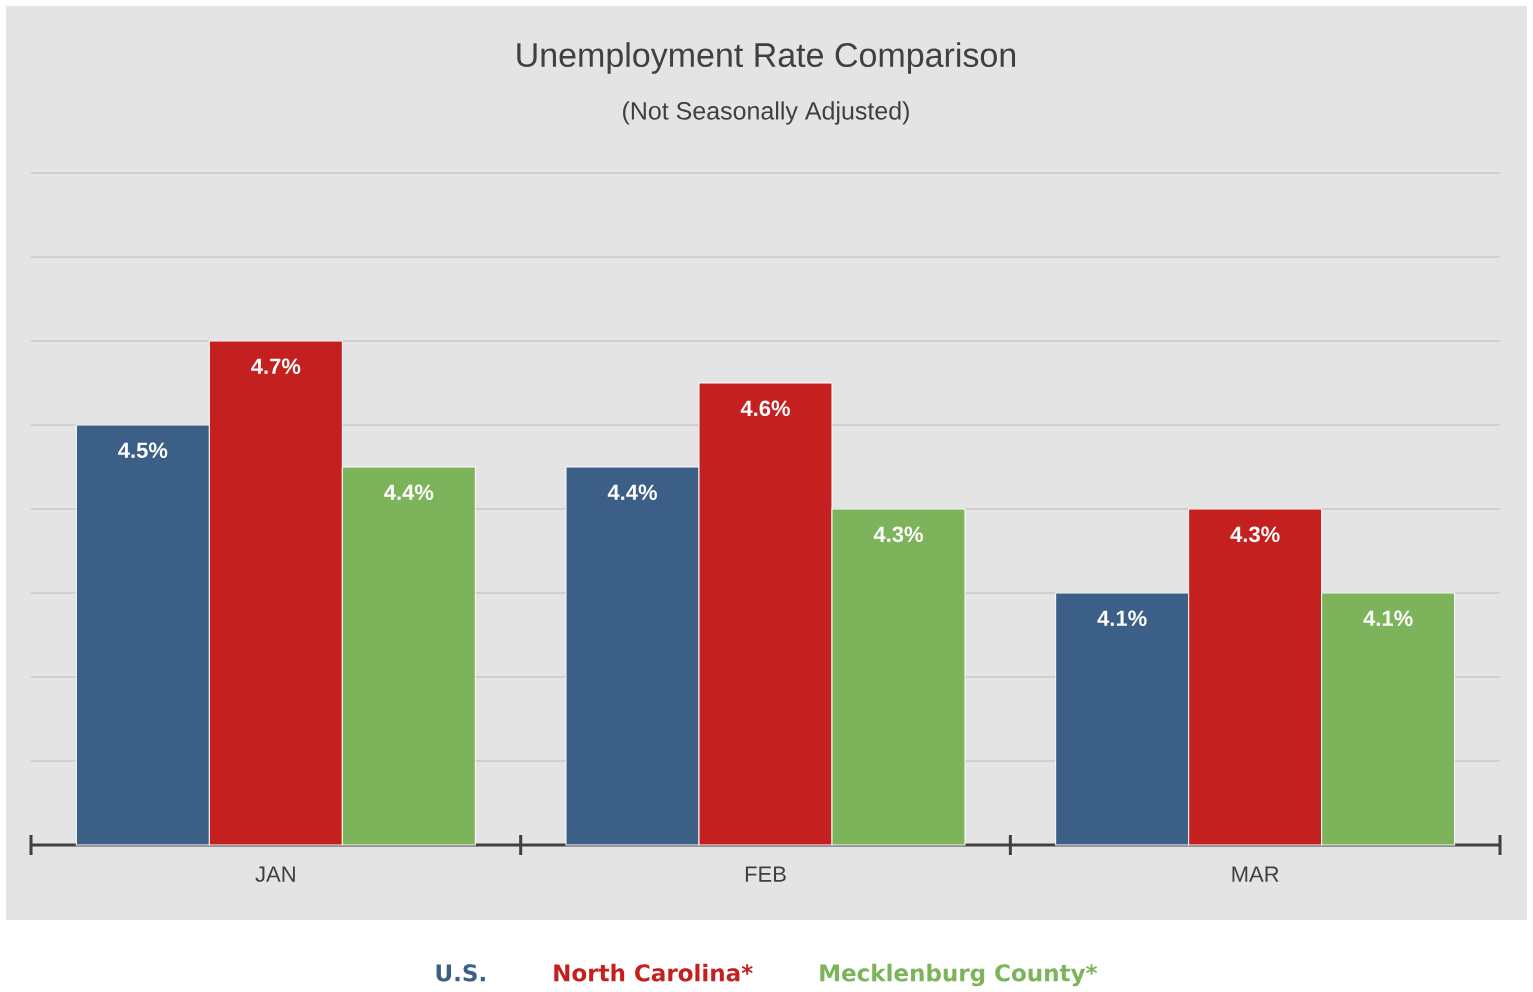 This screenshot has height=992, width=1533. Describe the element at coordinates (143, 450) in the screenshot. I see `data-label: 4.5%` at that location.